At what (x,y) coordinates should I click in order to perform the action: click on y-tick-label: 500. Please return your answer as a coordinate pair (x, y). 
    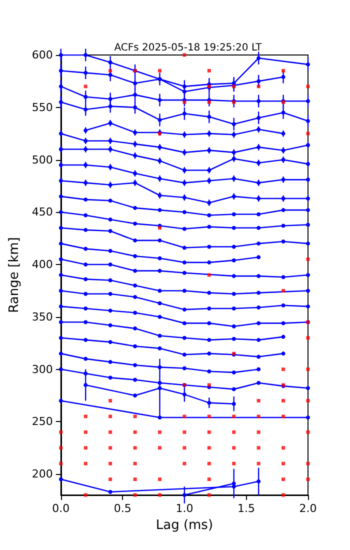
    Looking at the image, I should click on (42, 159).